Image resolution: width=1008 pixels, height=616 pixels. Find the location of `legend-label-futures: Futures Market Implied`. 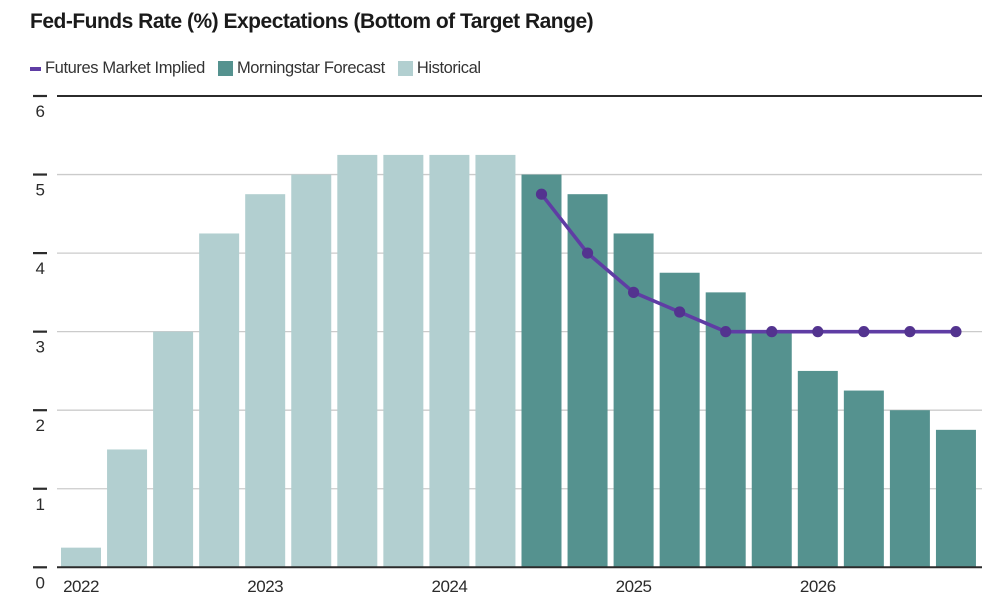

legend-label-futures: Futures Market Implied is located at coordinates (125, 68).